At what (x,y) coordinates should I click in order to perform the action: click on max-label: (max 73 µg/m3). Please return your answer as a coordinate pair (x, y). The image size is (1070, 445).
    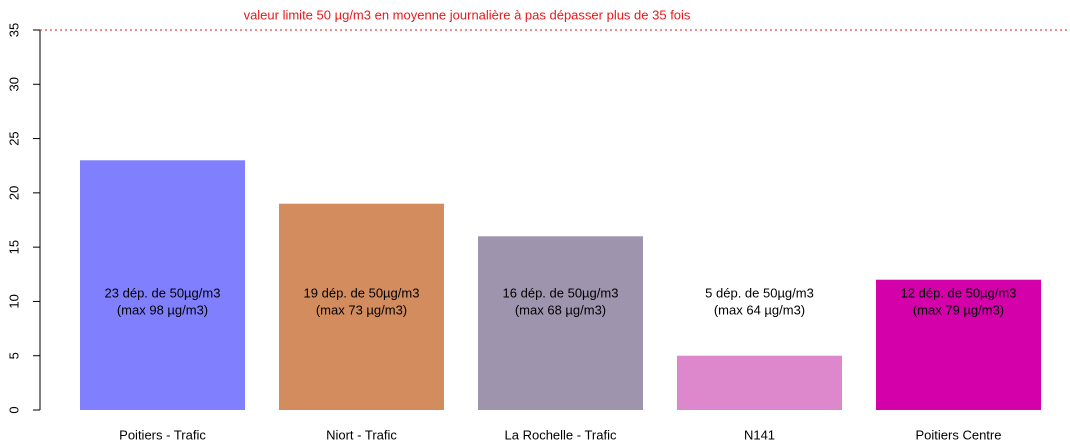
    Looking at the image, I should click on (361, 309).